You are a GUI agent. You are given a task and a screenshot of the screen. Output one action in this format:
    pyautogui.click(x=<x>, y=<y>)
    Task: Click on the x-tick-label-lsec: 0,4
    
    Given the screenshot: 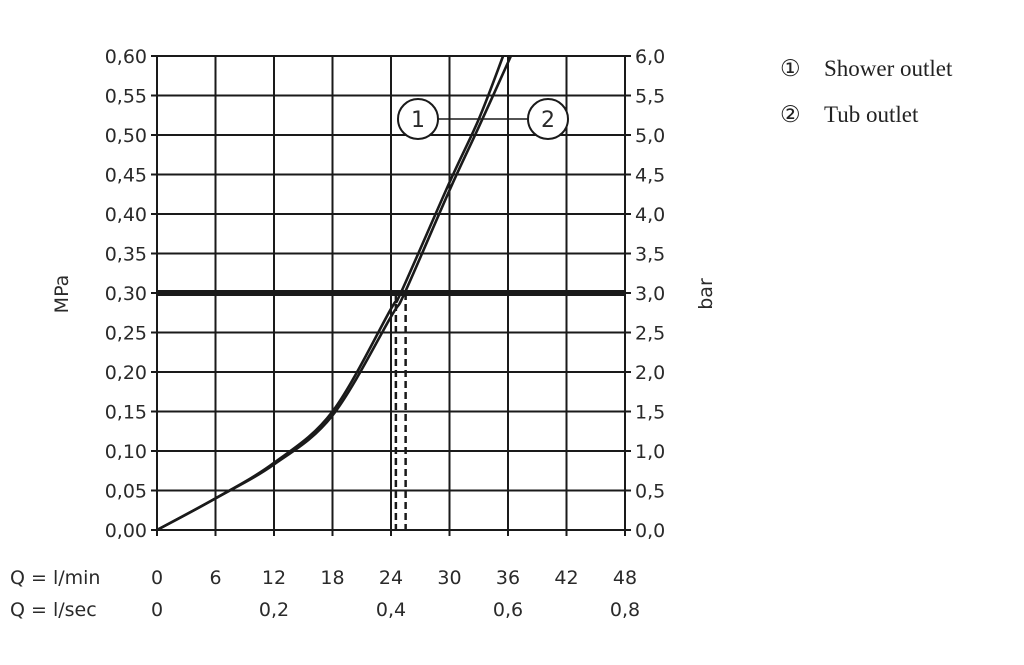 What is the action you would take?
    pyautogui.click(x=391, y=610)
    